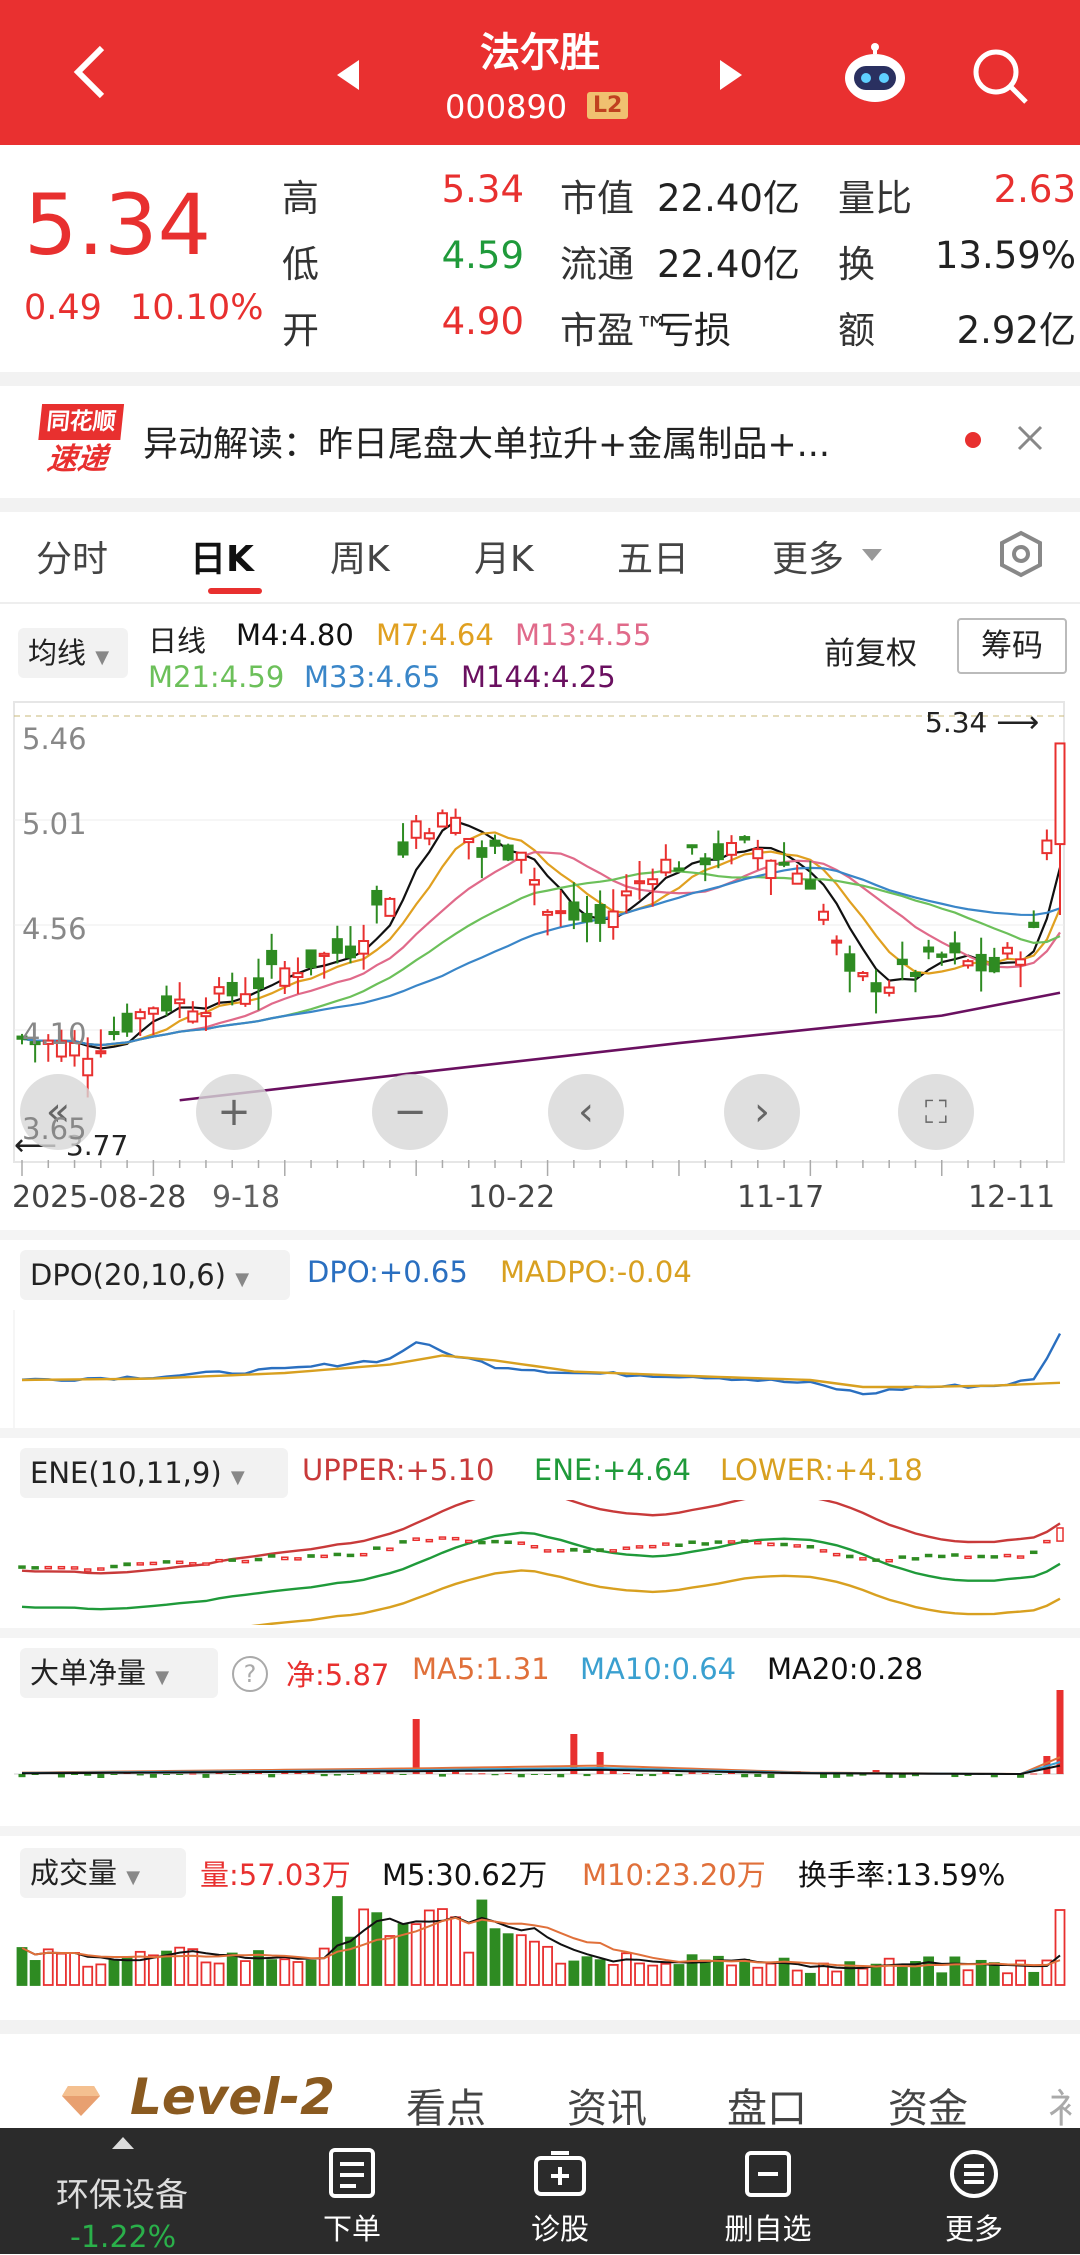  Describe the element at coordinates (586, 1112) in the screenshot. I see `chevron-left-icon: ‹` at that location.